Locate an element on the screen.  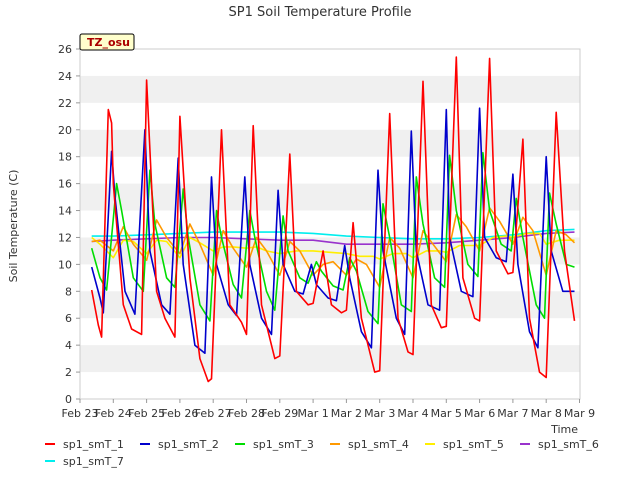
y-tick-label: 12 is located at coordinates (65, 237).